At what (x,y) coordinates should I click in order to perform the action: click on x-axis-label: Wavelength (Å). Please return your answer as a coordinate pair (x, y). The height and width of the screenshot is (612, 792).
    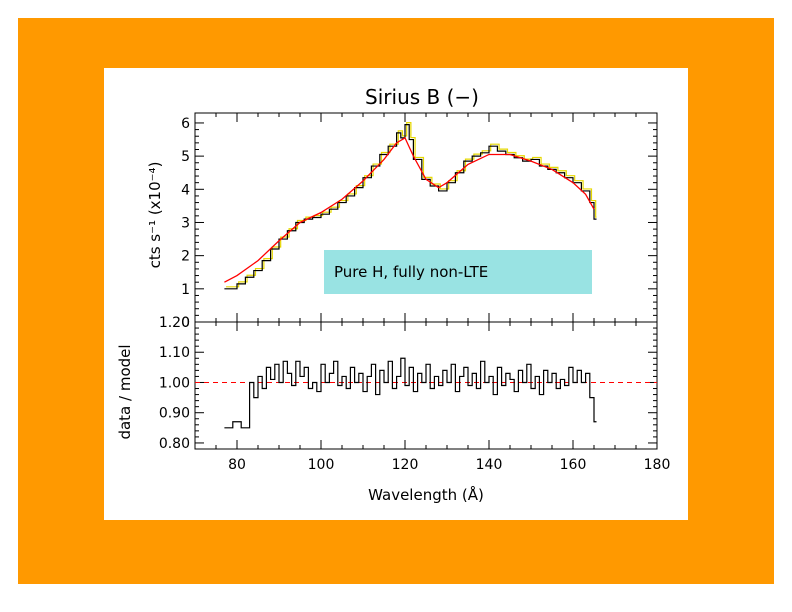
    Looking at the image, I should click on (426, 494).